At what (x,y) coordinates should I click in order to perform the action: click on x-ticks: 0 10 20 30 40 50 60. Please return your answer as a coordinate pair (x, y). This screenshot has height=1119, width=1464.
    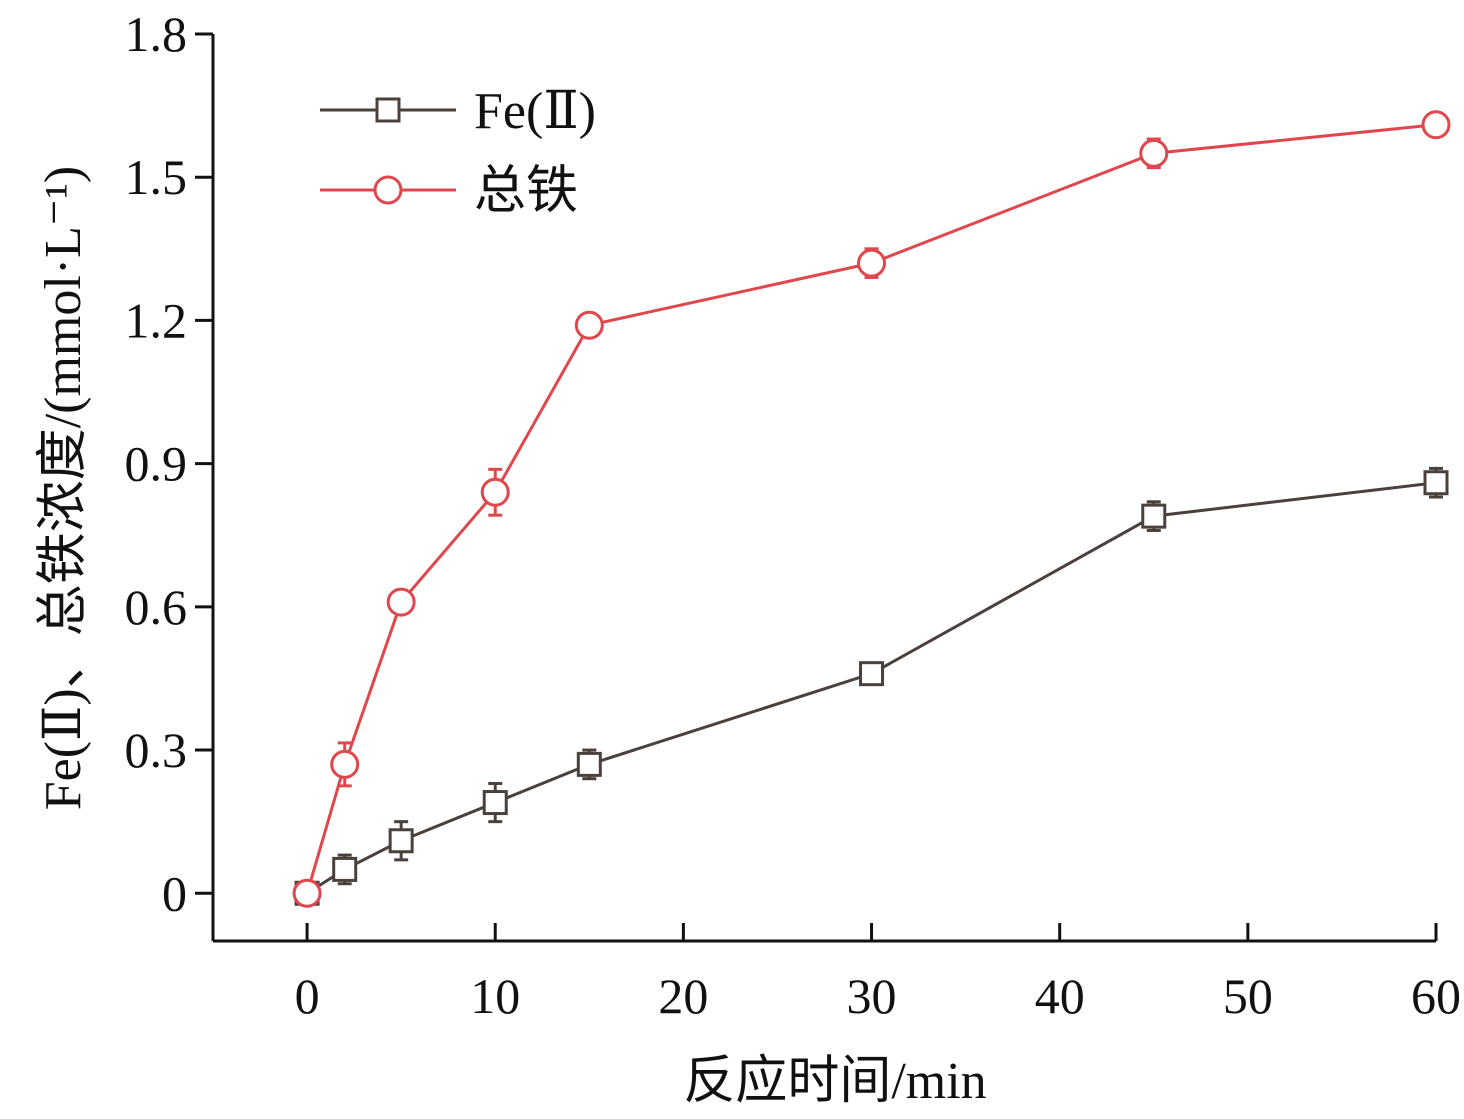
    Looking at the image, I should click on (878, 973).